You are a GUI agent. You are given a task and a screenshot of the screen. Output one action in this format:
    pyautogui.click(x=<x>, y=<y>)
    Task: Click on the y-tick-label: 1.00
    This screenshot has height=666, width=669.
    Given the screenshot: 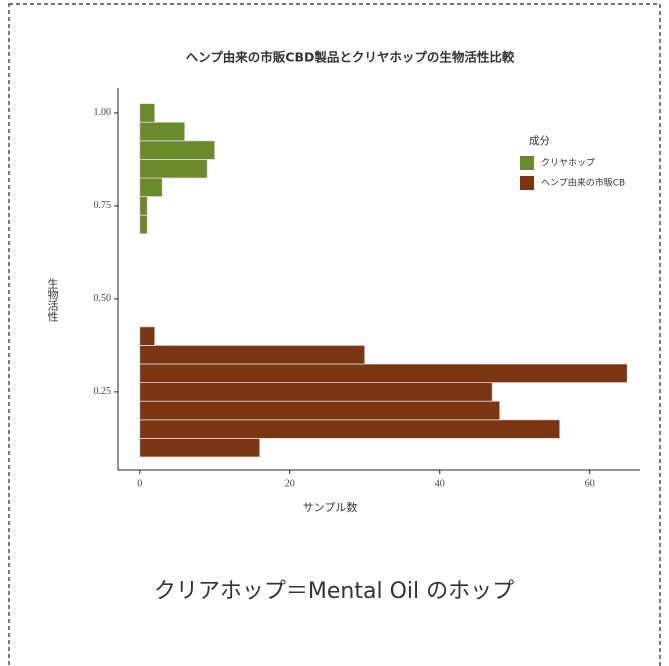 What is the action you would take?
    pyautogui.click(x=103, y=112)
    